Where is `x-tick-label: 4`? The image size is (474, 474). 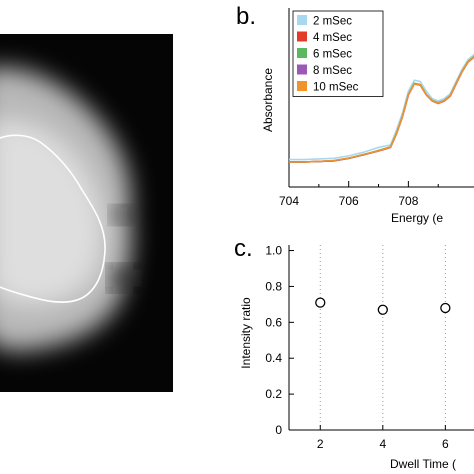
x-tick-label: 4 is located at coordinates (382, 444).